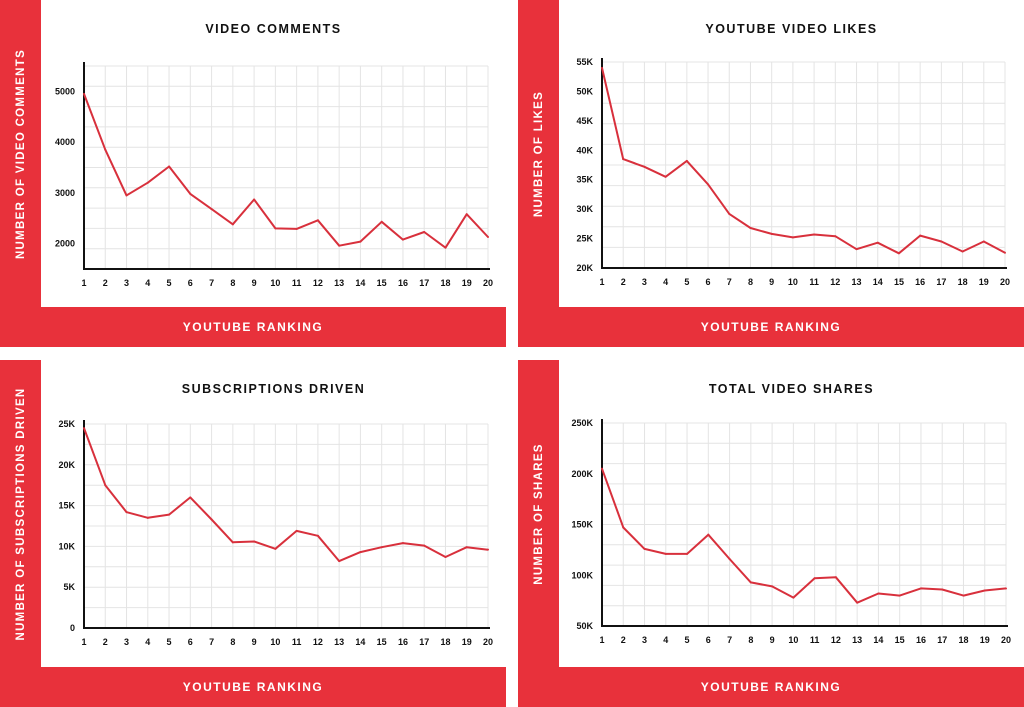  What do you see at coordinates (69, 587) in the screenshot?
I see `y-tick-label: 5K` at bounding box center [69, 587].